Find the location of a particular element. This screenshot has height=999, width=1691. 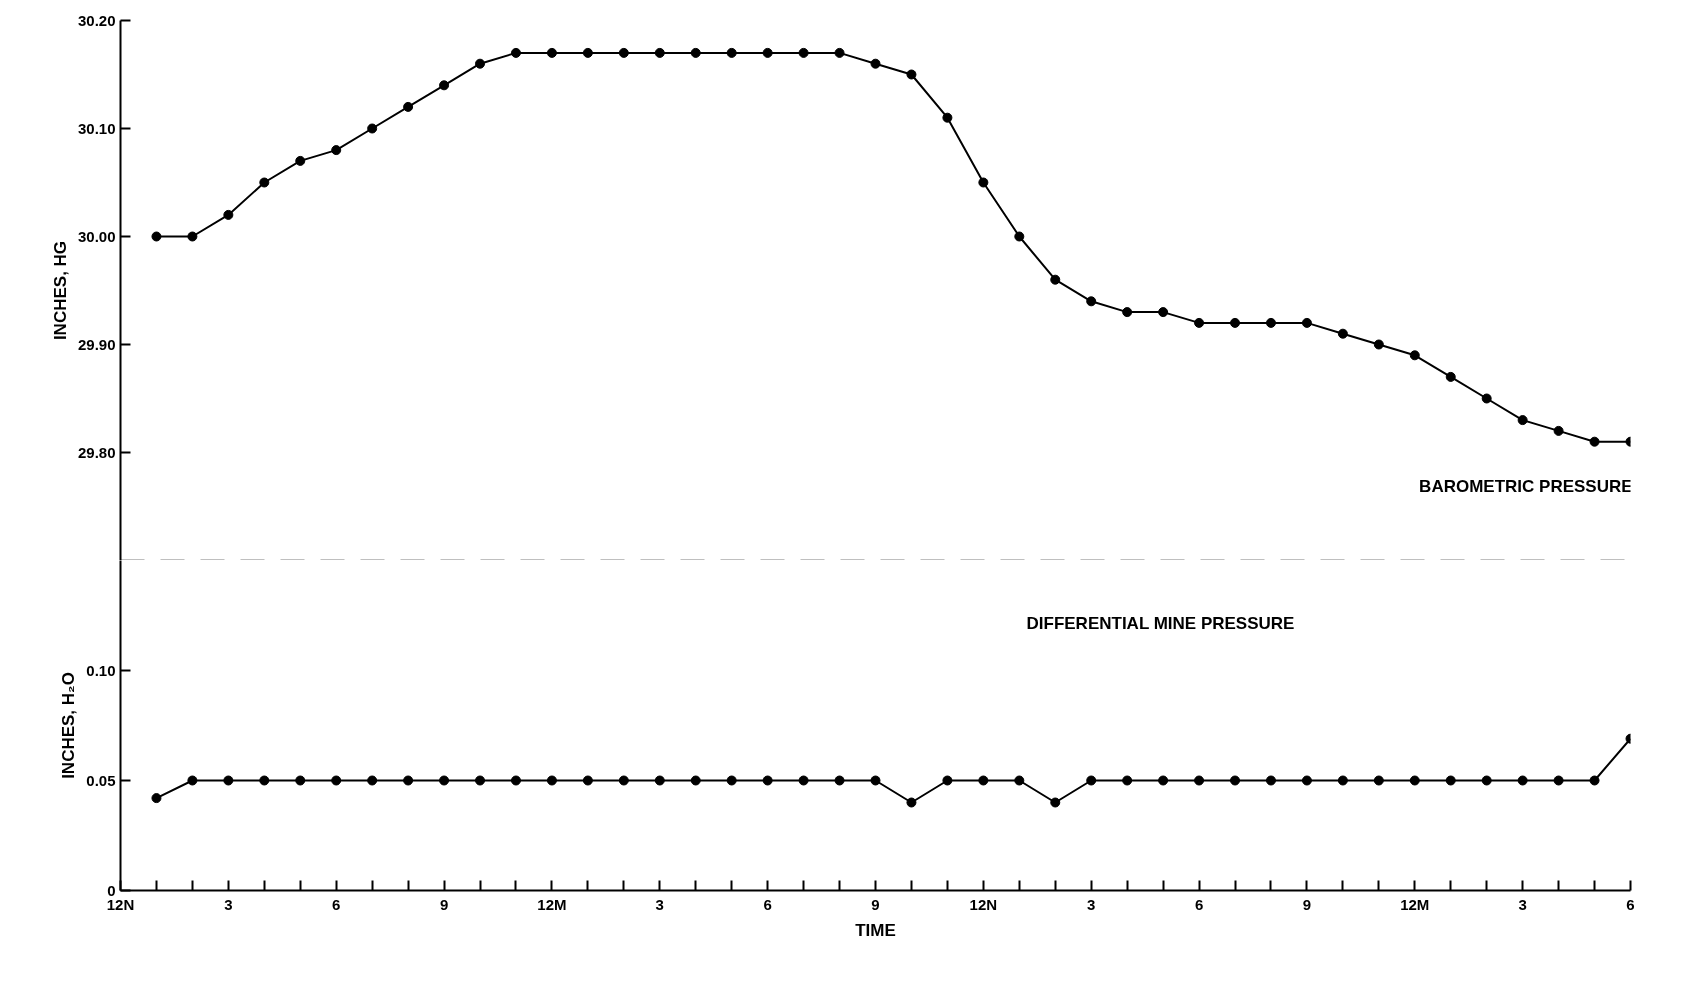

y-tick-label: 0.05 is located at coordinates (101, 780).